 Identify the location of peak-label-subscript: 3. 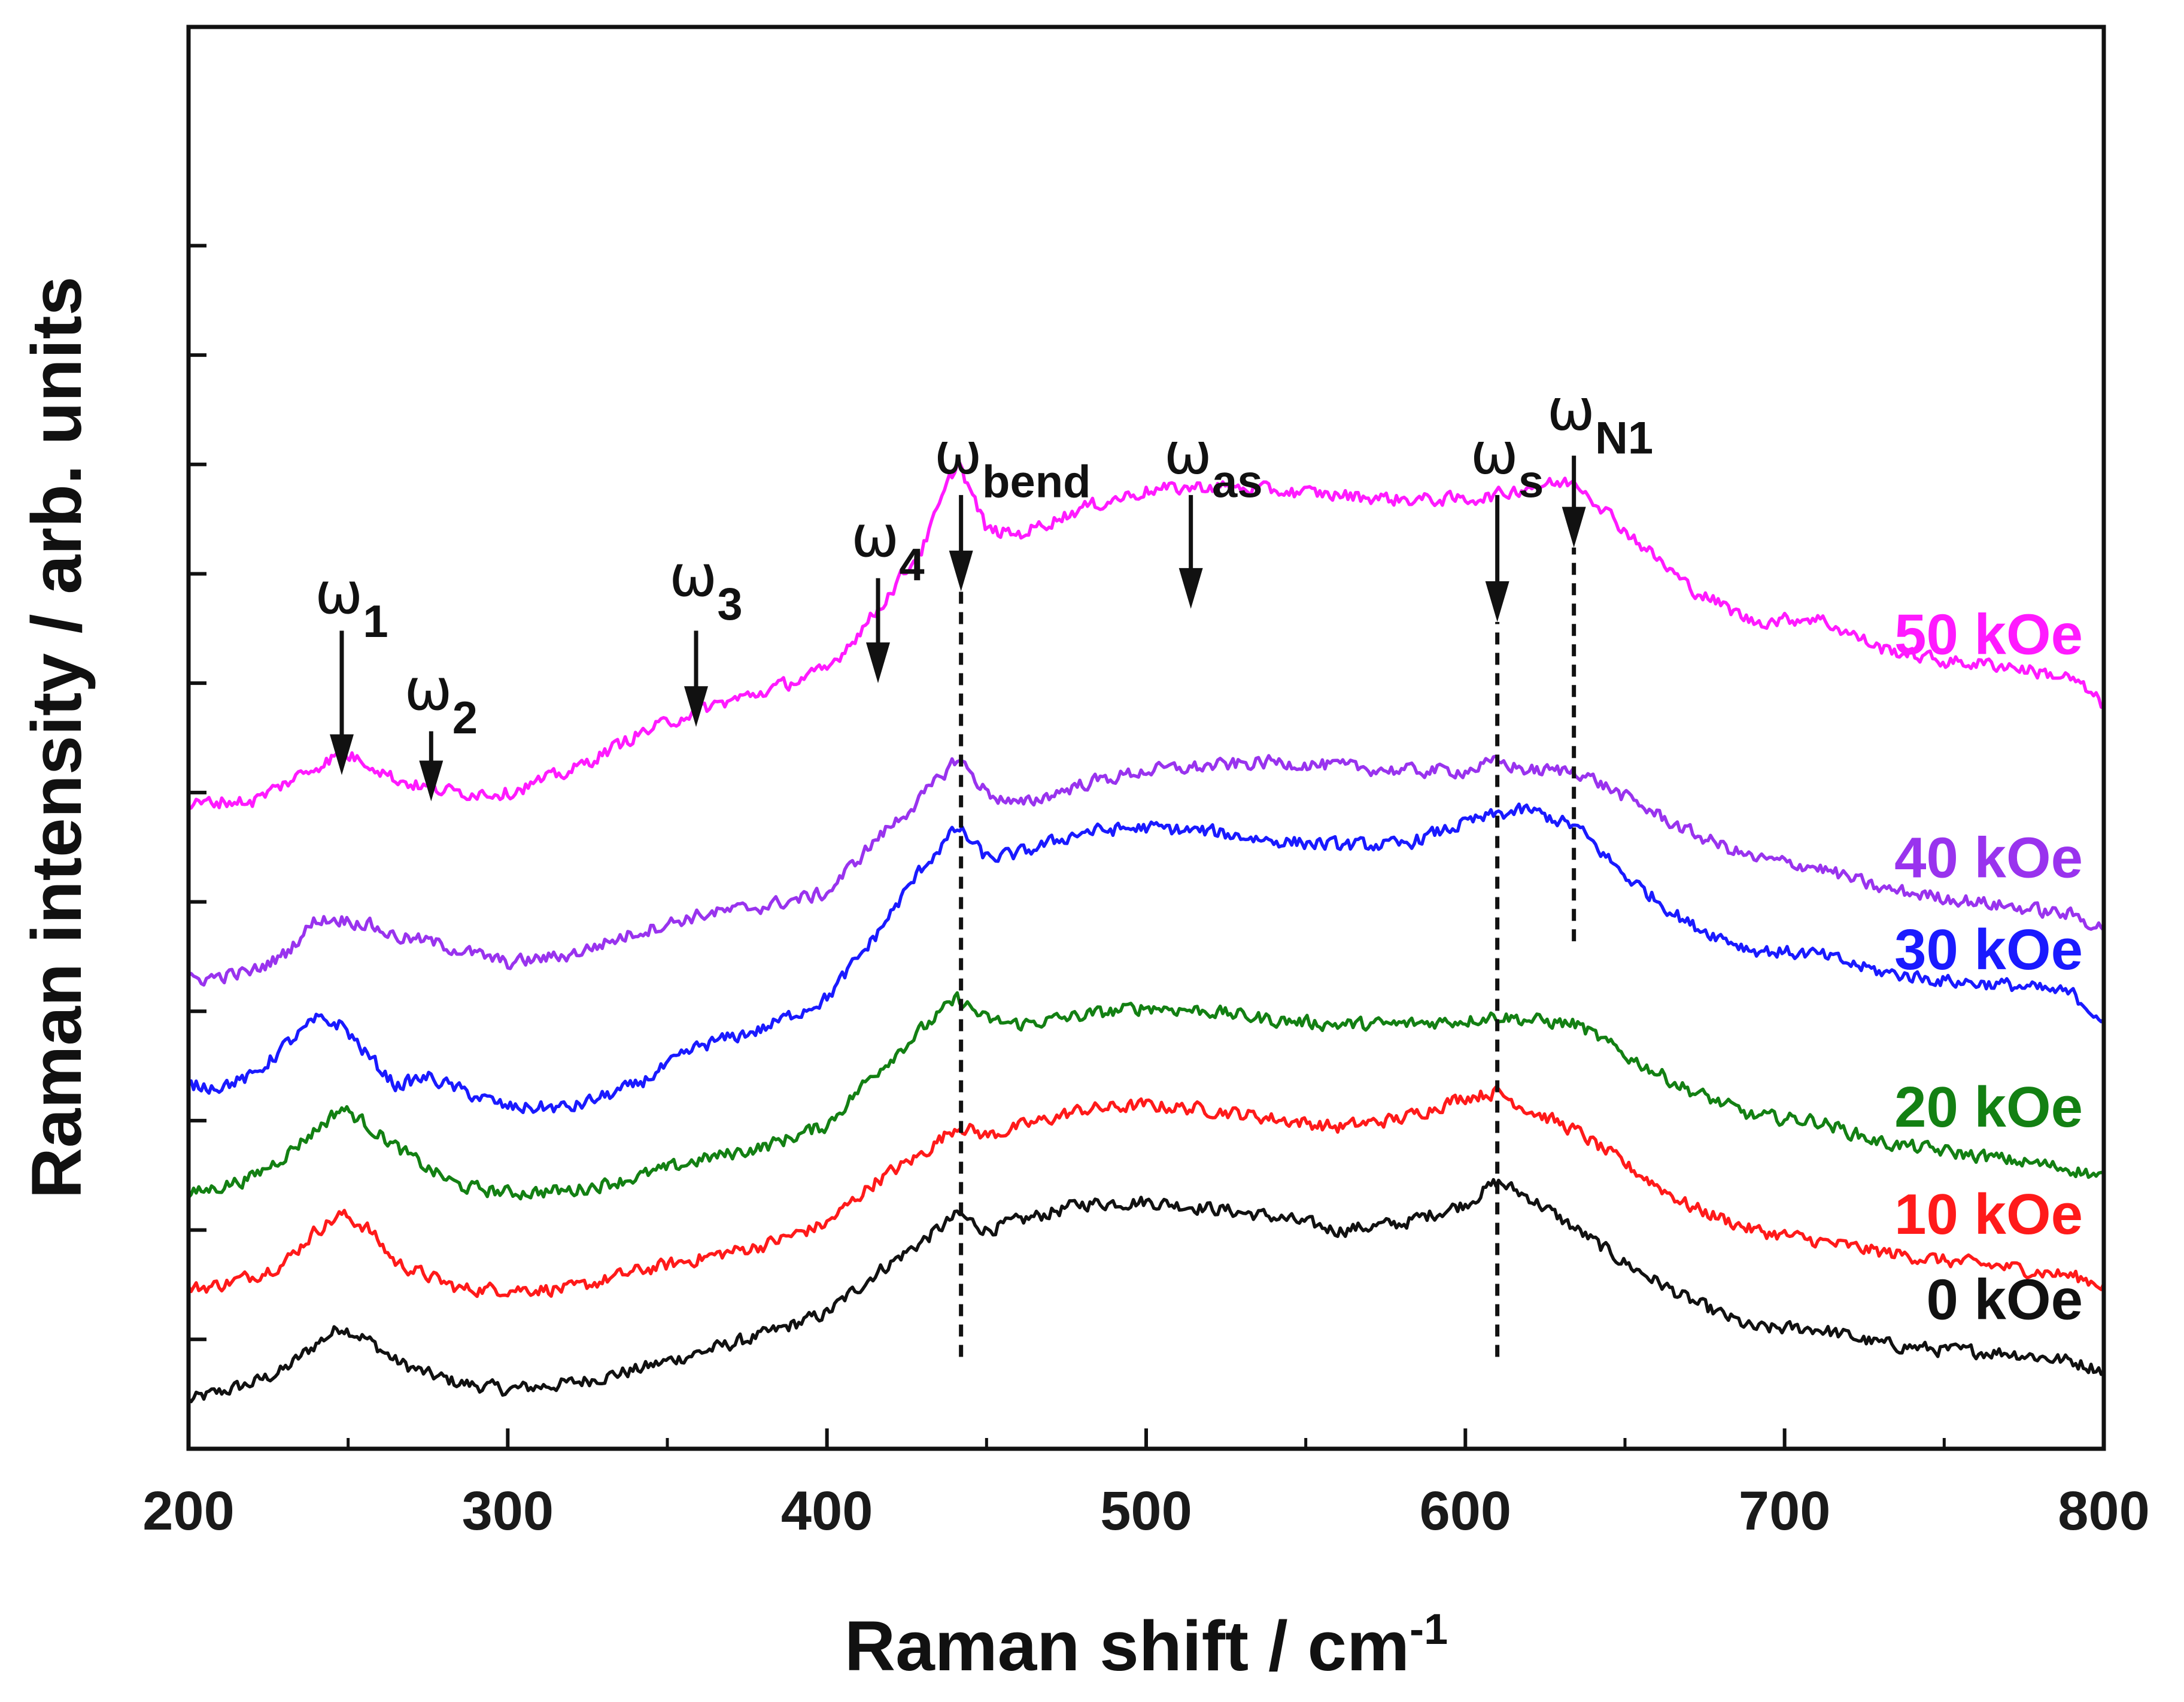
(729, 604).